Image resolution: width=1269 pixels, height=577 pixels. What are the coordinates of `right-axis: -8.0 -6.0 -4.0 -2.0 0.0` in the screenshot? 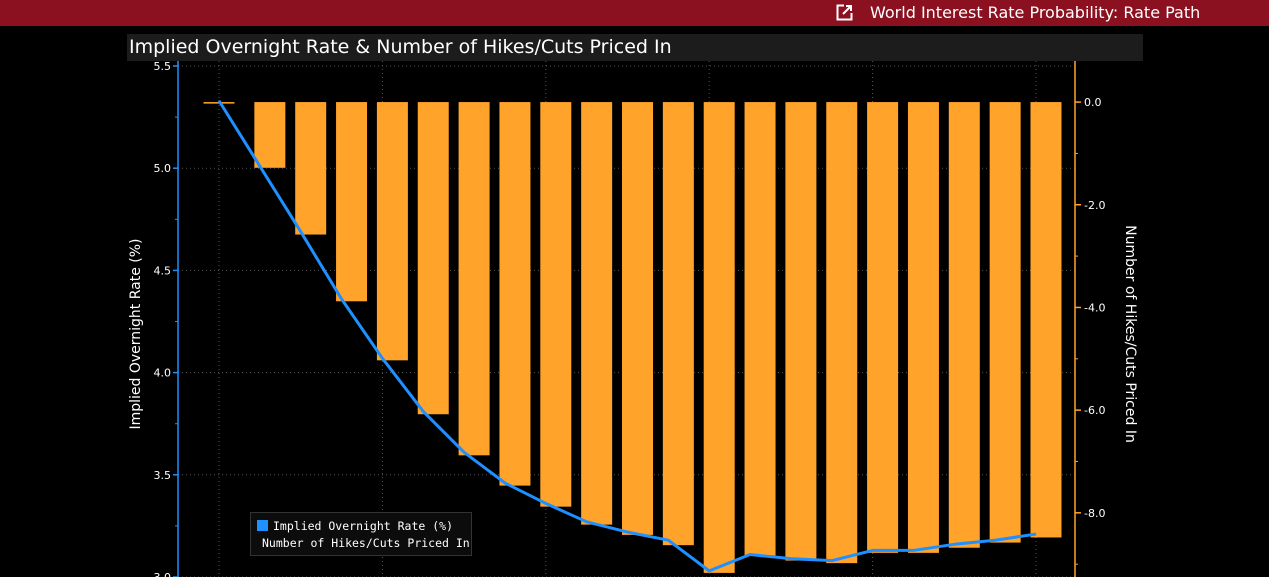 It's located at (1089, 319).